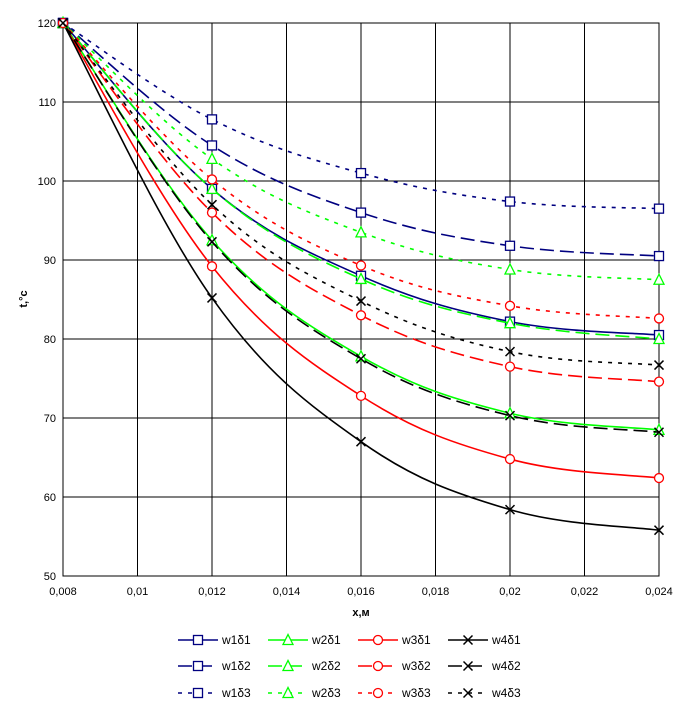 The width and height of the screenshot is (697, 718). What do you see at coordinates (509, 592) in the screenshot?
I see `x-tick-label: 0,02` at bounding box center [509, 592].